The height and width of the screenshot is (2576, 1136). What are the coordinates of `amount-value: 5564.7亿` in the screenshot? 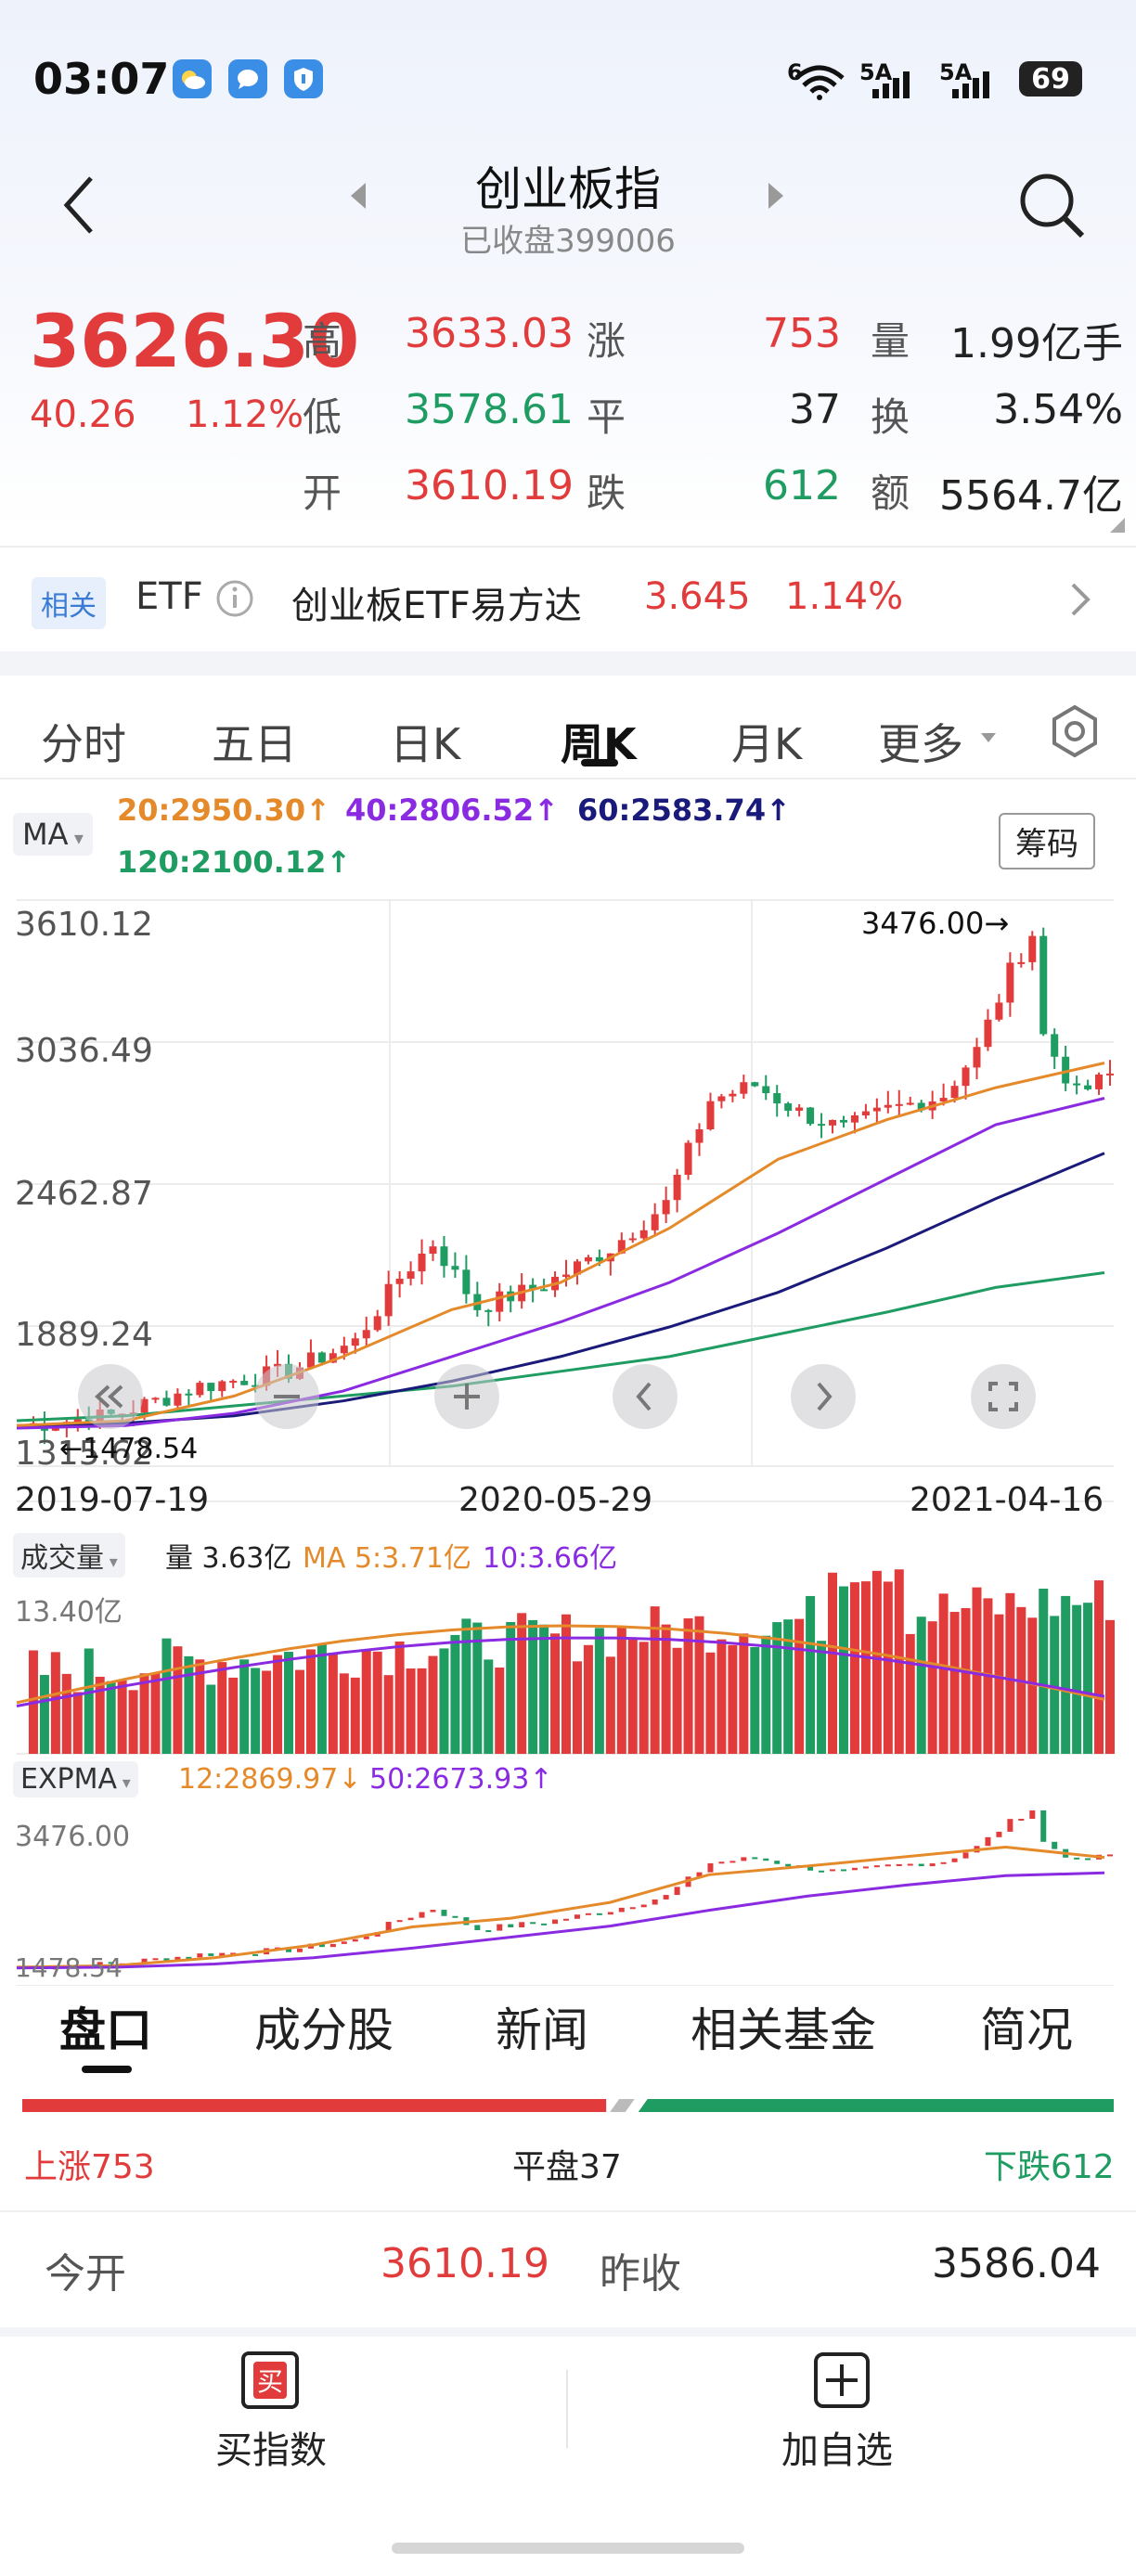 It's located at (1031, 496).